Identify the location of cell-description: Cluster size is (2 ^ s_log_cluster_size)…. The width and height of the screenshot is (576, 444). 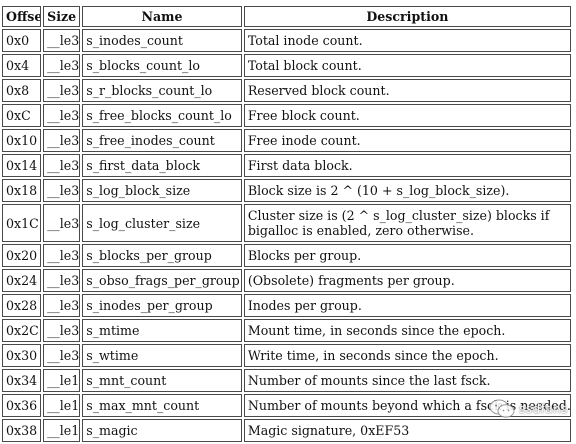
(407, 223).